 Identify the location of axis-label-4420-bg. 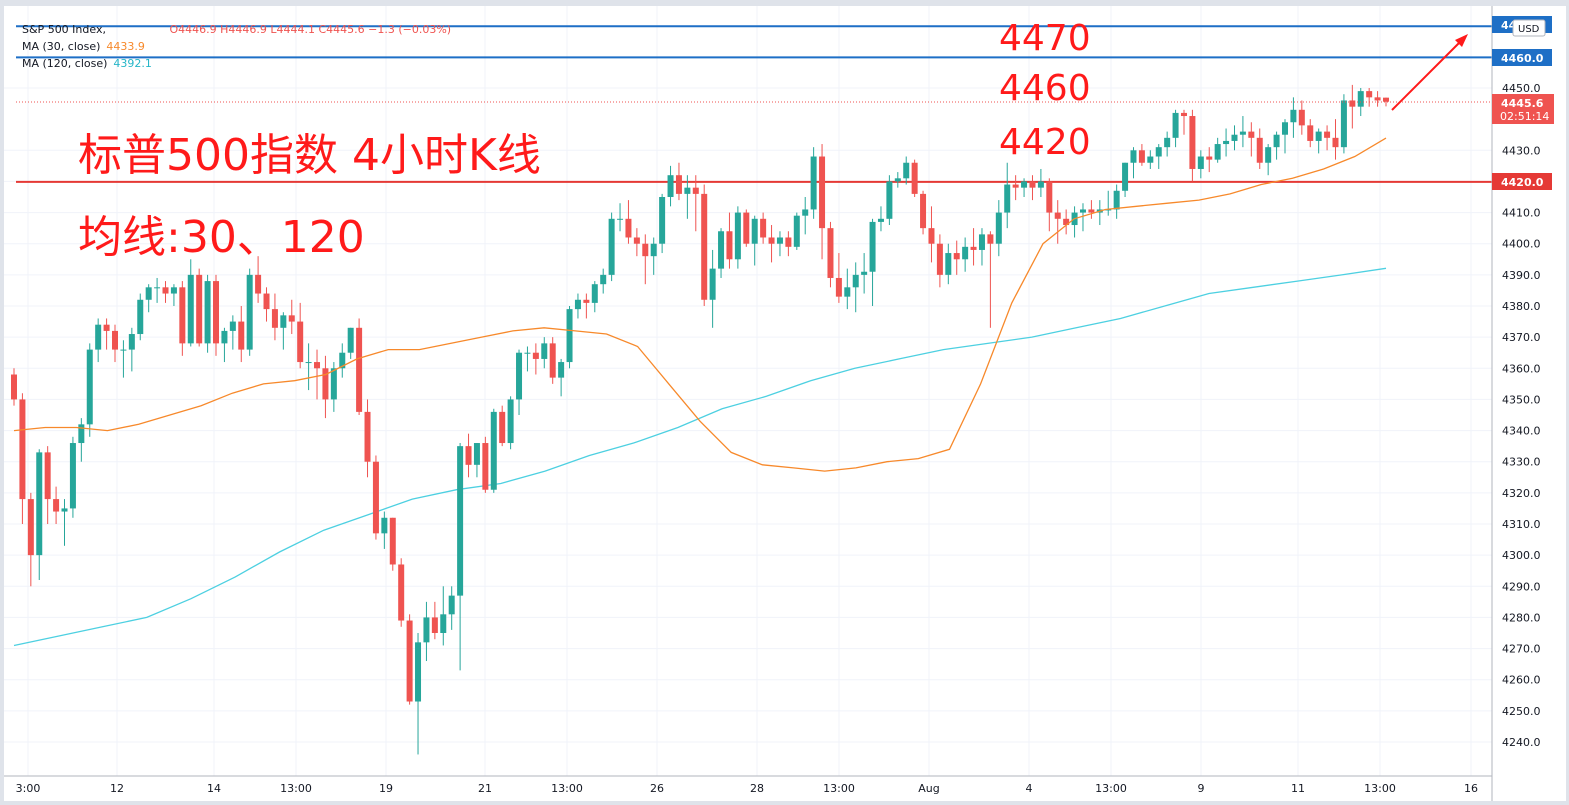
(1522, 181).